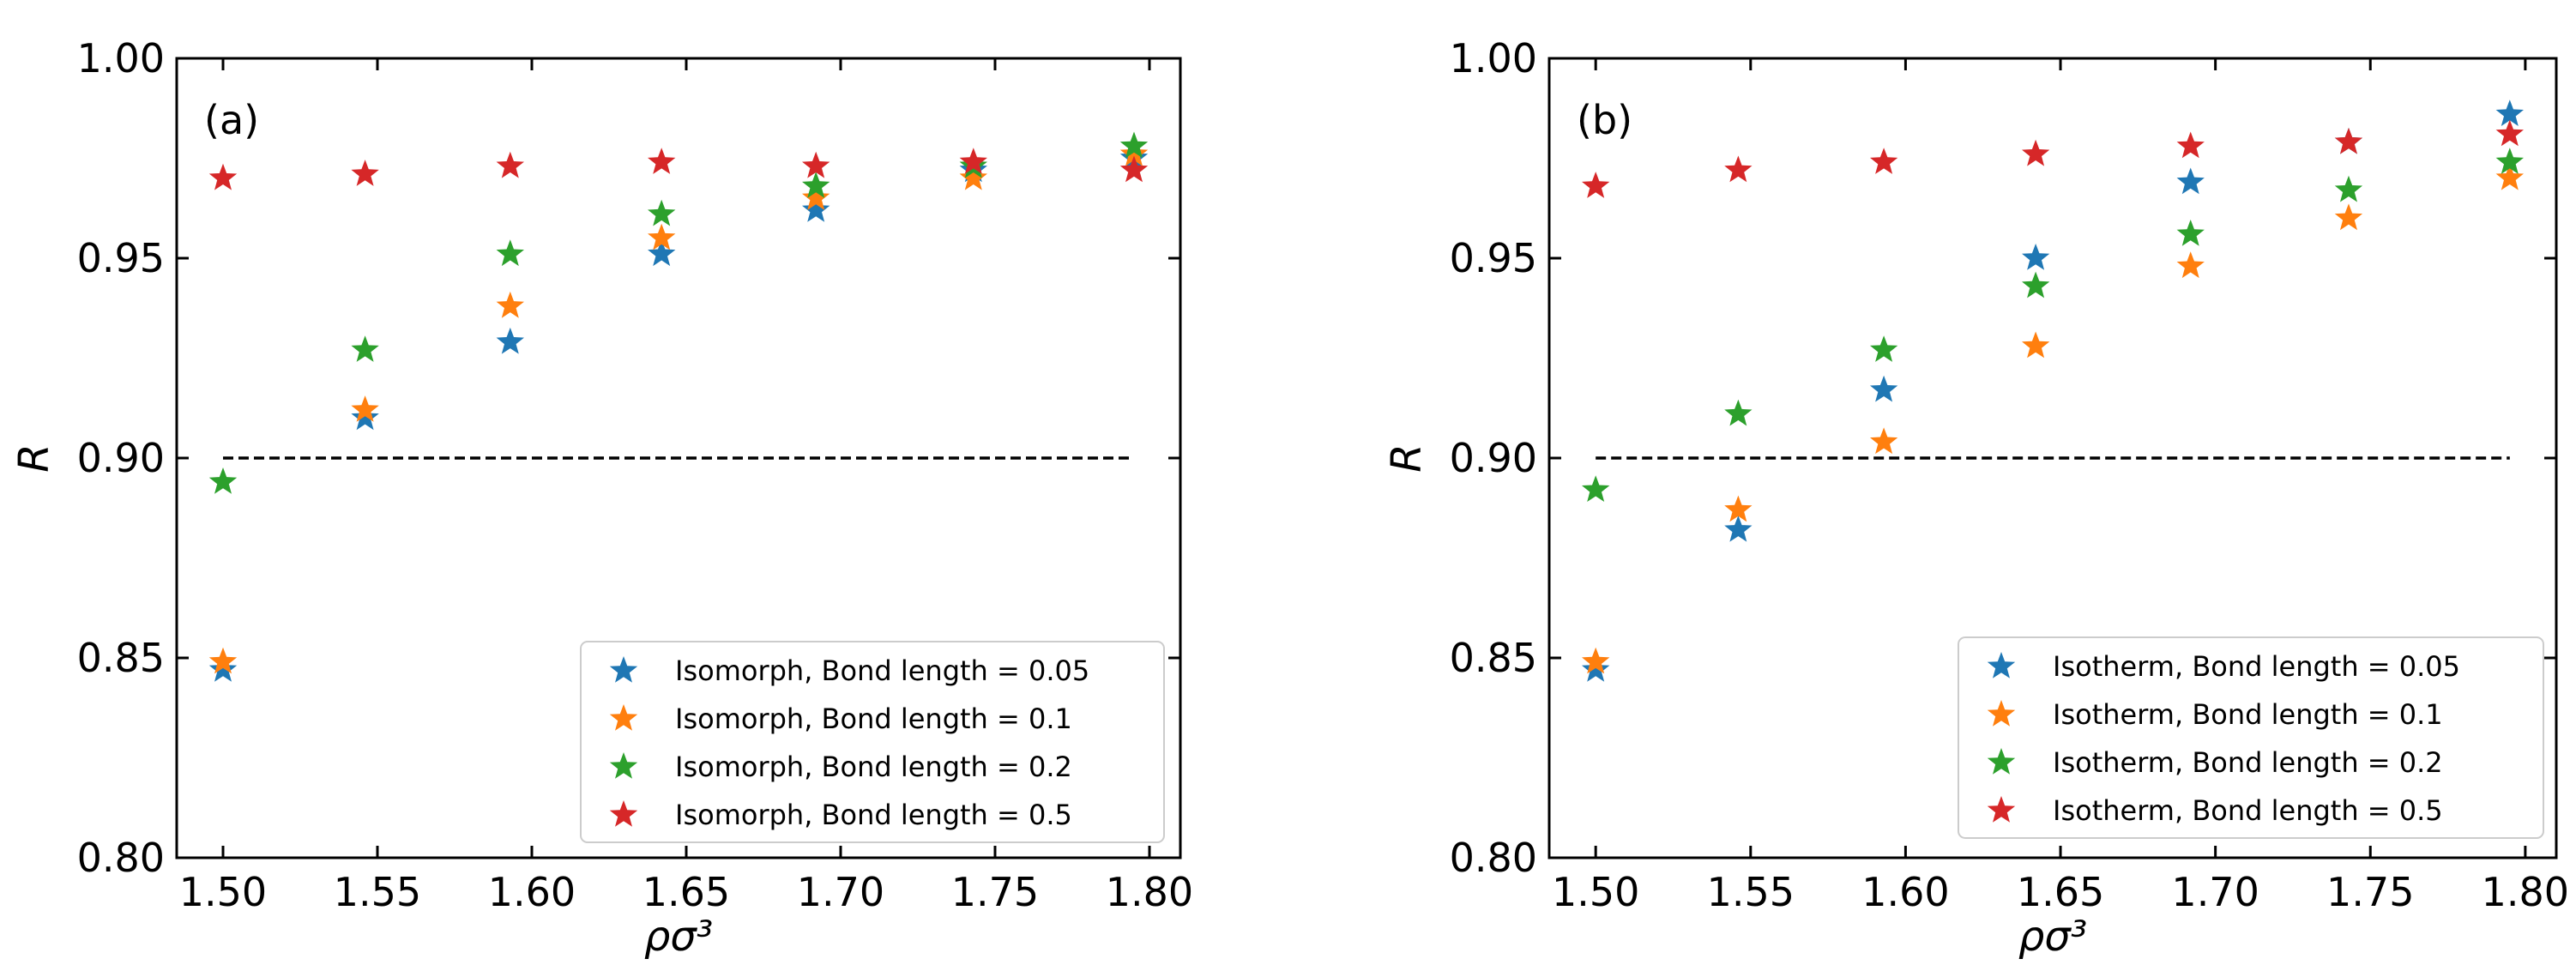 This screenshot has height=977, width=2576. Describe the element at coordinates (873, 719) in the screenshot. I see `legend-label: Isomorph, Bond length = 0.1` at that location.